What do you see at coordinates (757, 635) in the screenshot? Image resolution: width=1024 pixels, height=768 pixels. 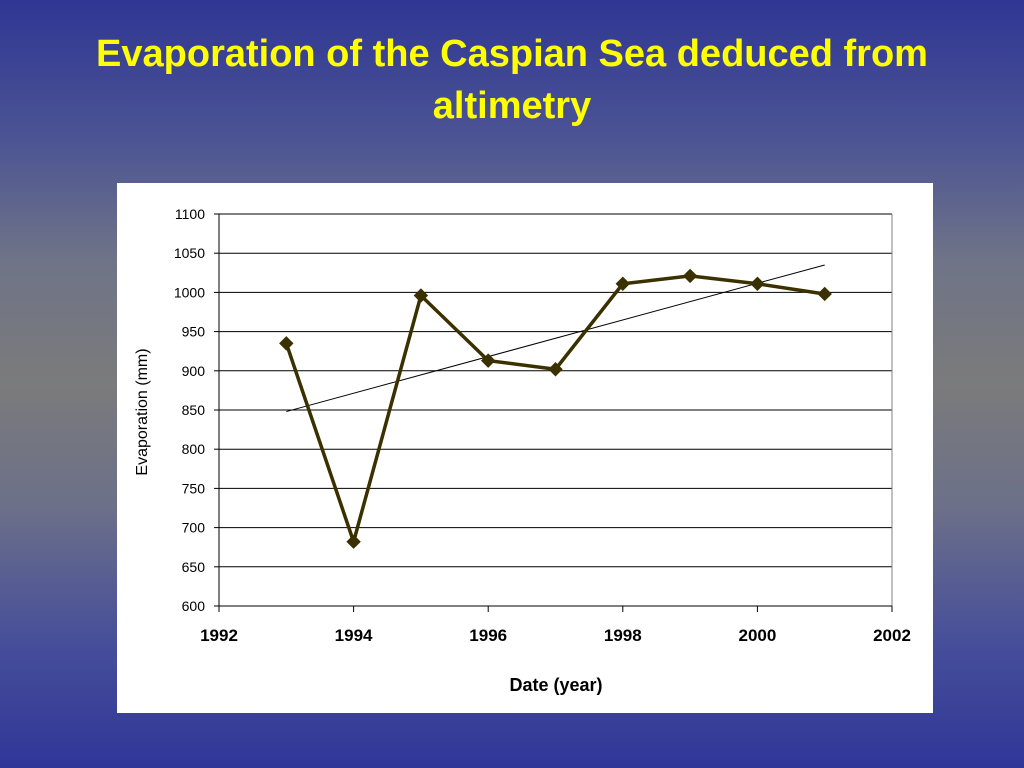 I see `x-tick-label-2000: 2000` at bounding box center [757, 635].